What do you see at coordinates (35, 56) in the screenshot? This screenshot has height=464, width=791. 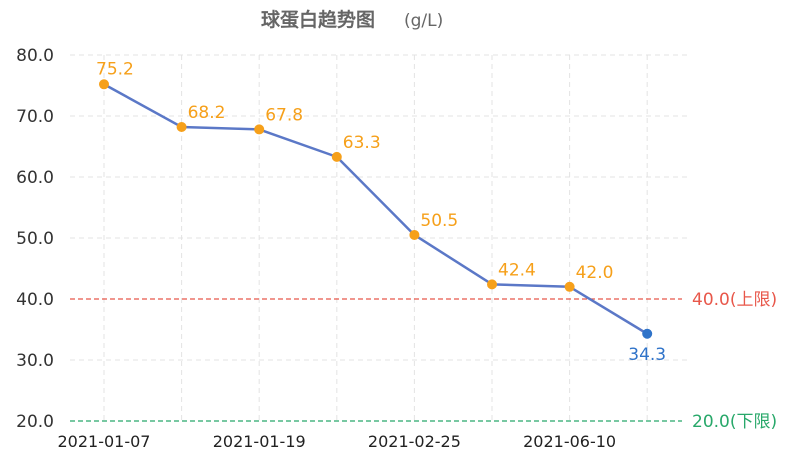 I see `y-tick-label: 80.0` at bounding box center [35, 56].